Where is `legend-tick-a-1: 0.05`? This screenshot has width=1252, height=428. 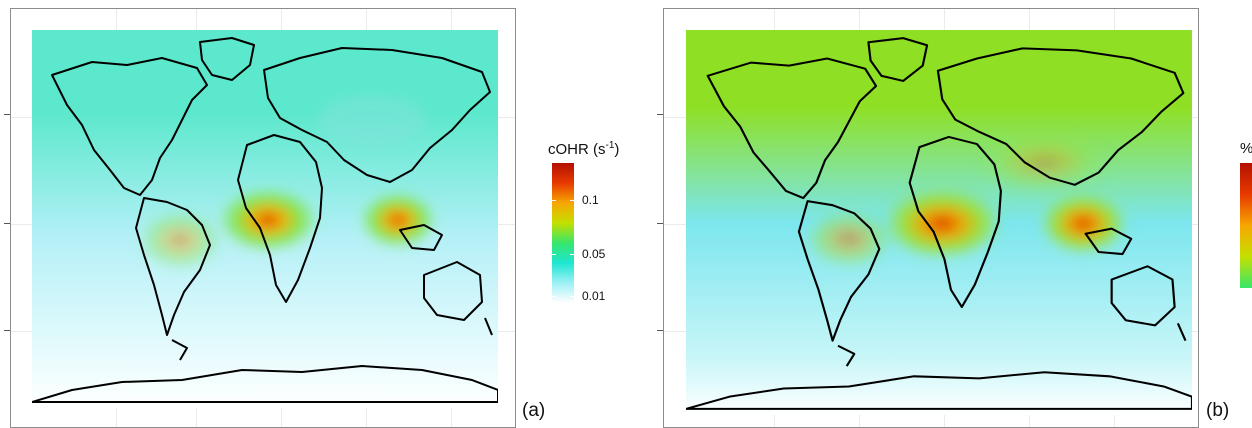 legend-tick-a-1: 0.05 is located at coordinates (594, 254).